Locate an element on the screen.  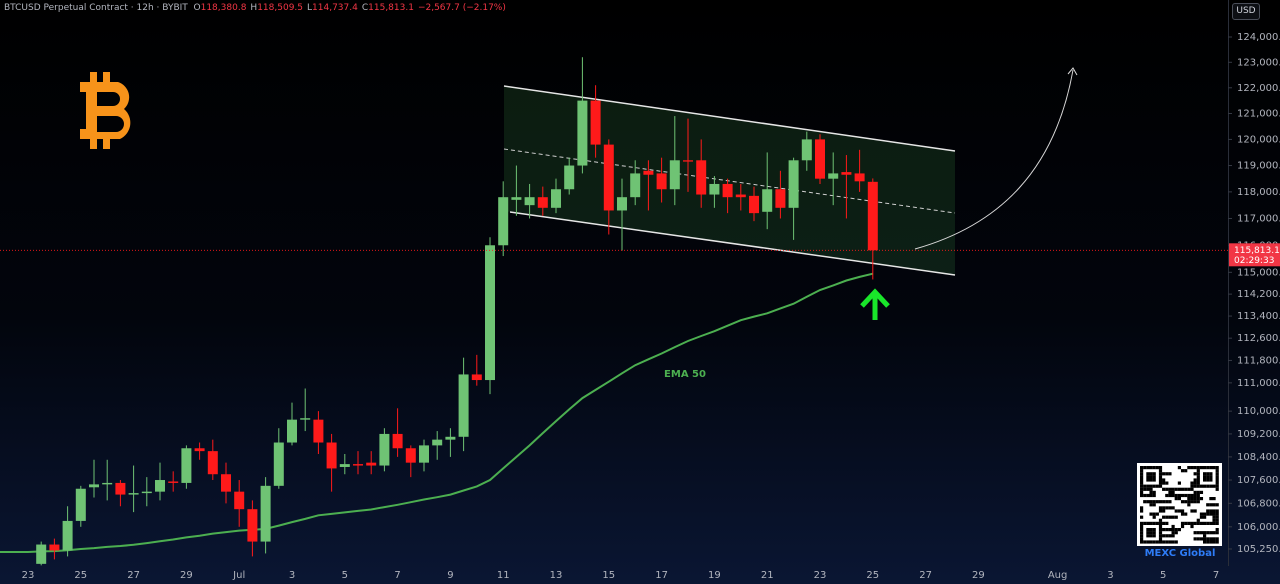
watermark: MEXC Global is located at coordinates (1180, 553).